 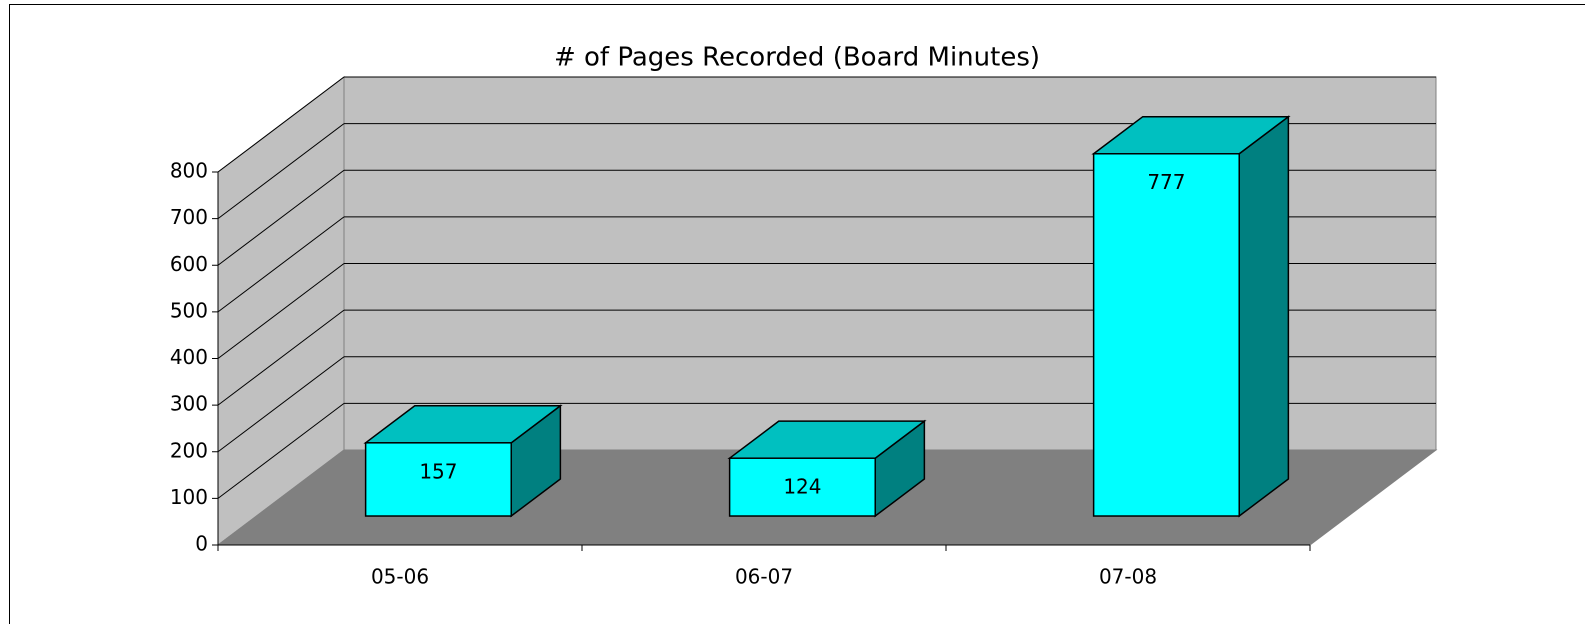 I want to click on x-tick-label: 06-07, so click(x=764, y=577).